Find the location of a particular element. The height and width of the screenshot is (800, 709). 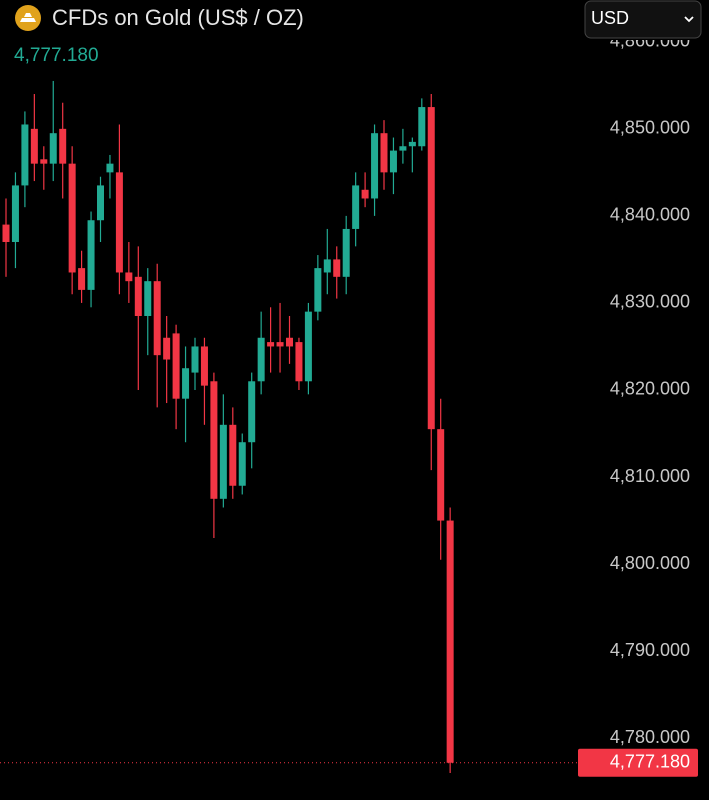

title: CFDs on Gold (US$ / OZ) is located at coordinates (178, 17).